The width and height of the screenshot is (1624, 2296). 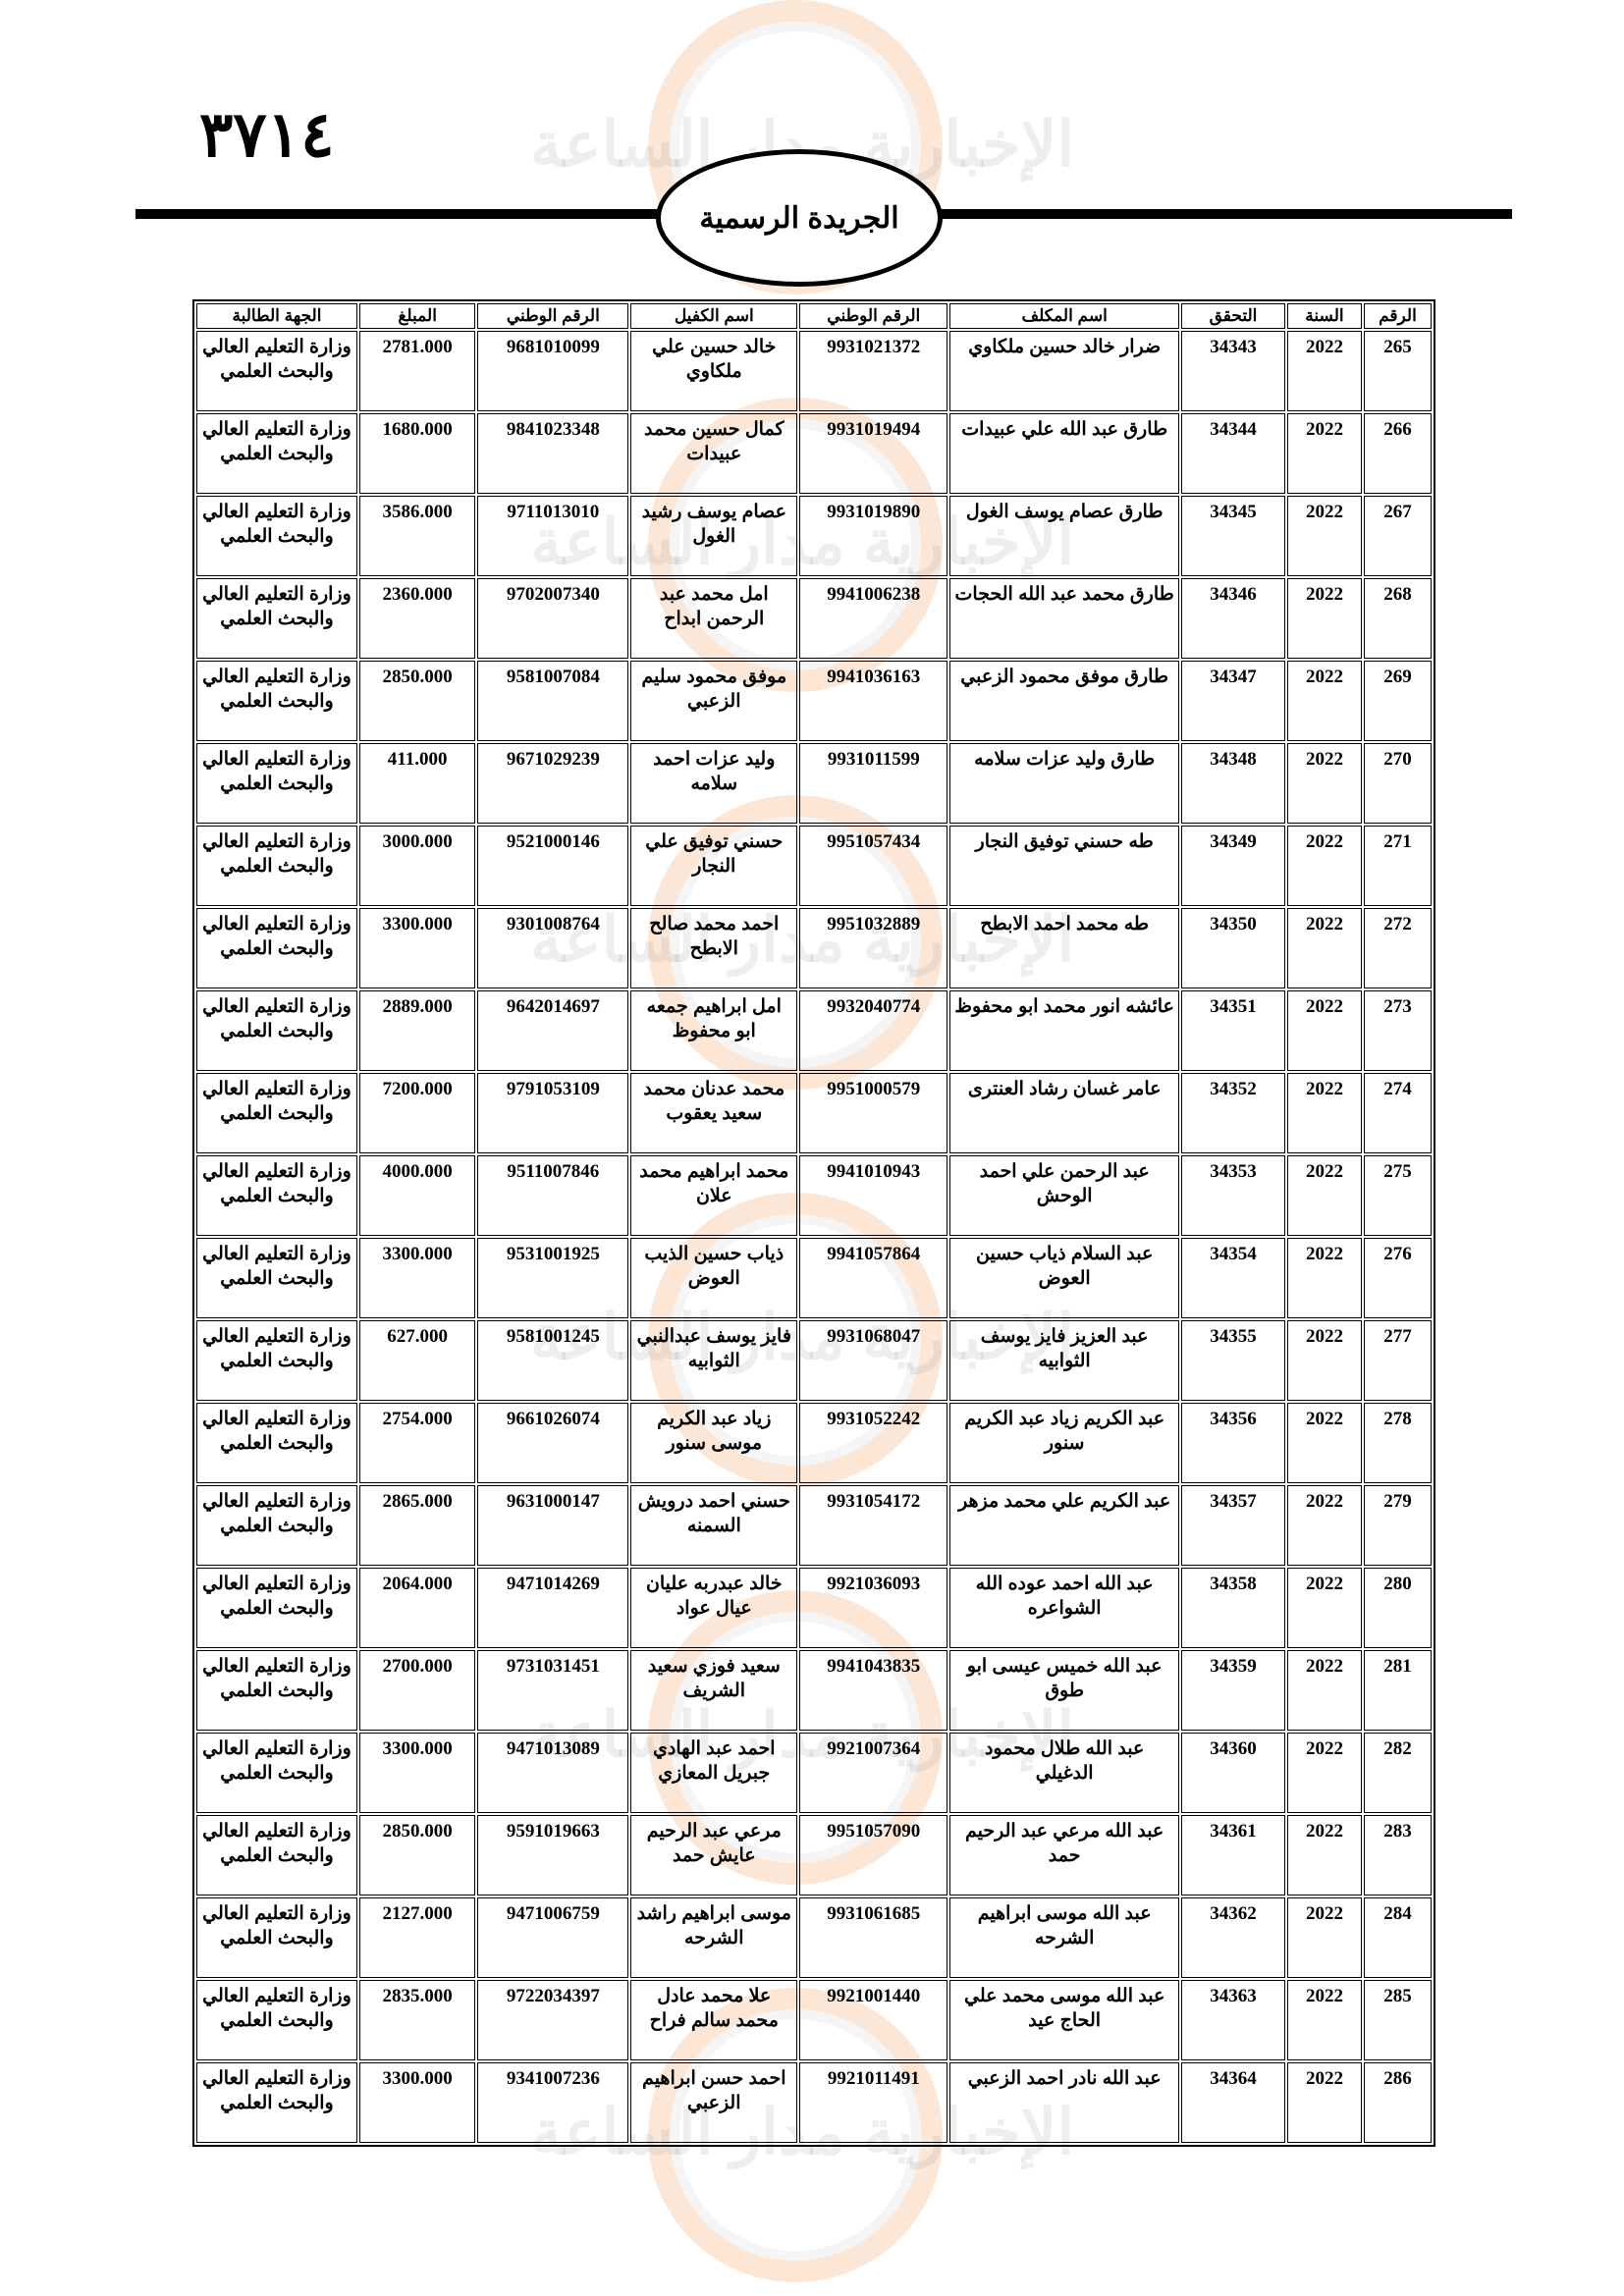 What do you see at coordinates (553, 2102) in the screenshot?
I see `cell-guarantor-national-id: 9341007236` at bounding box center [553, 2102].